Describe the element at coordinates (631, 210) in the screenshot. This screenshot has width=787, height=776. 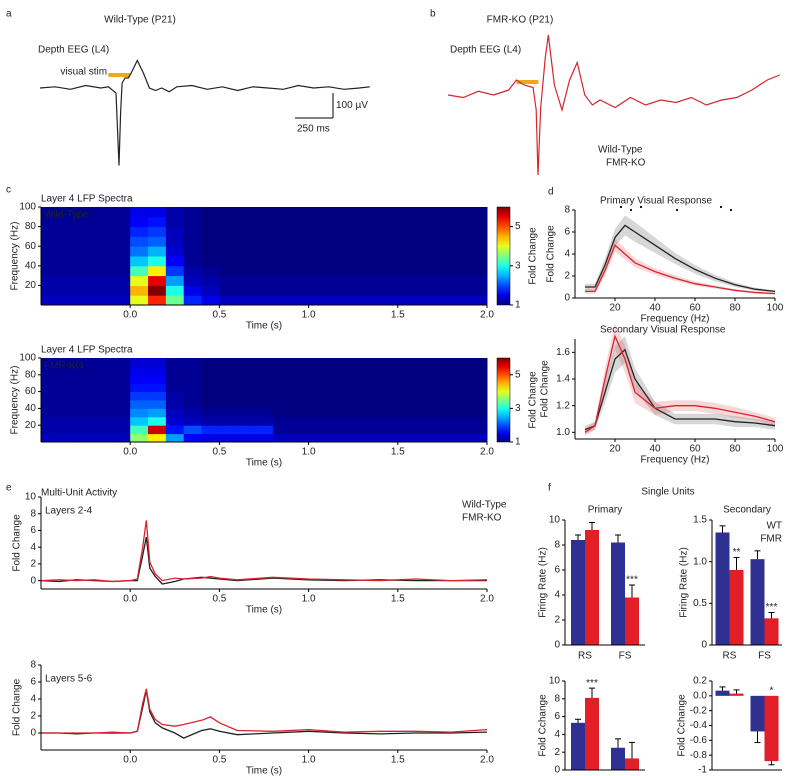
I see `significance-dot` at that location.